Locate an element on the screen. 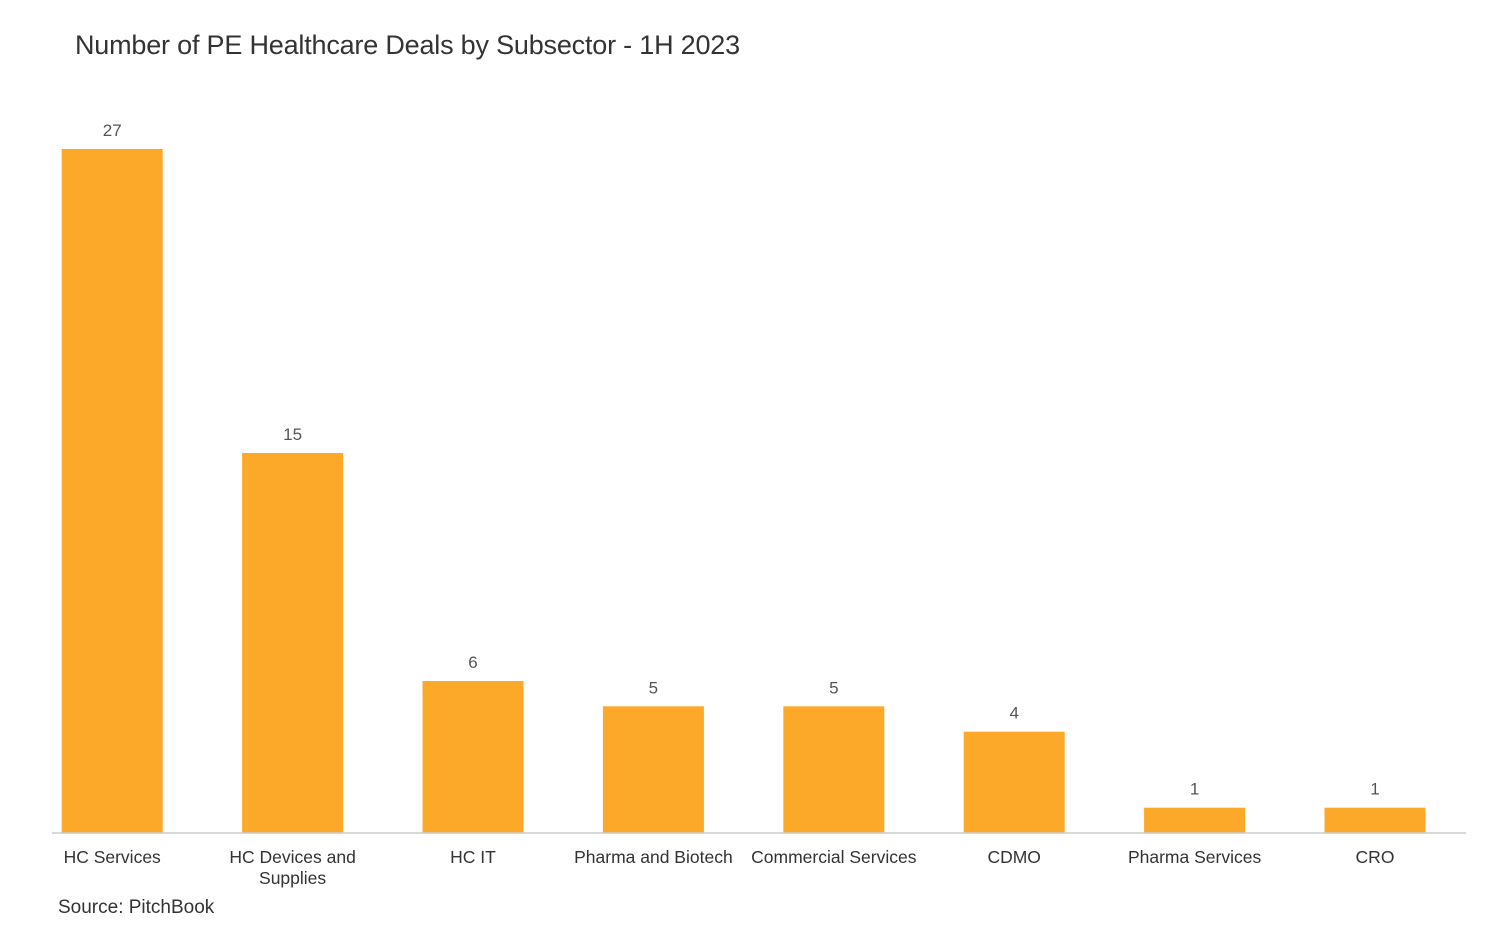 This screenshot has width=1488, height=933. category-label-line: Pharma Services is located at coordinates (1194, 857).